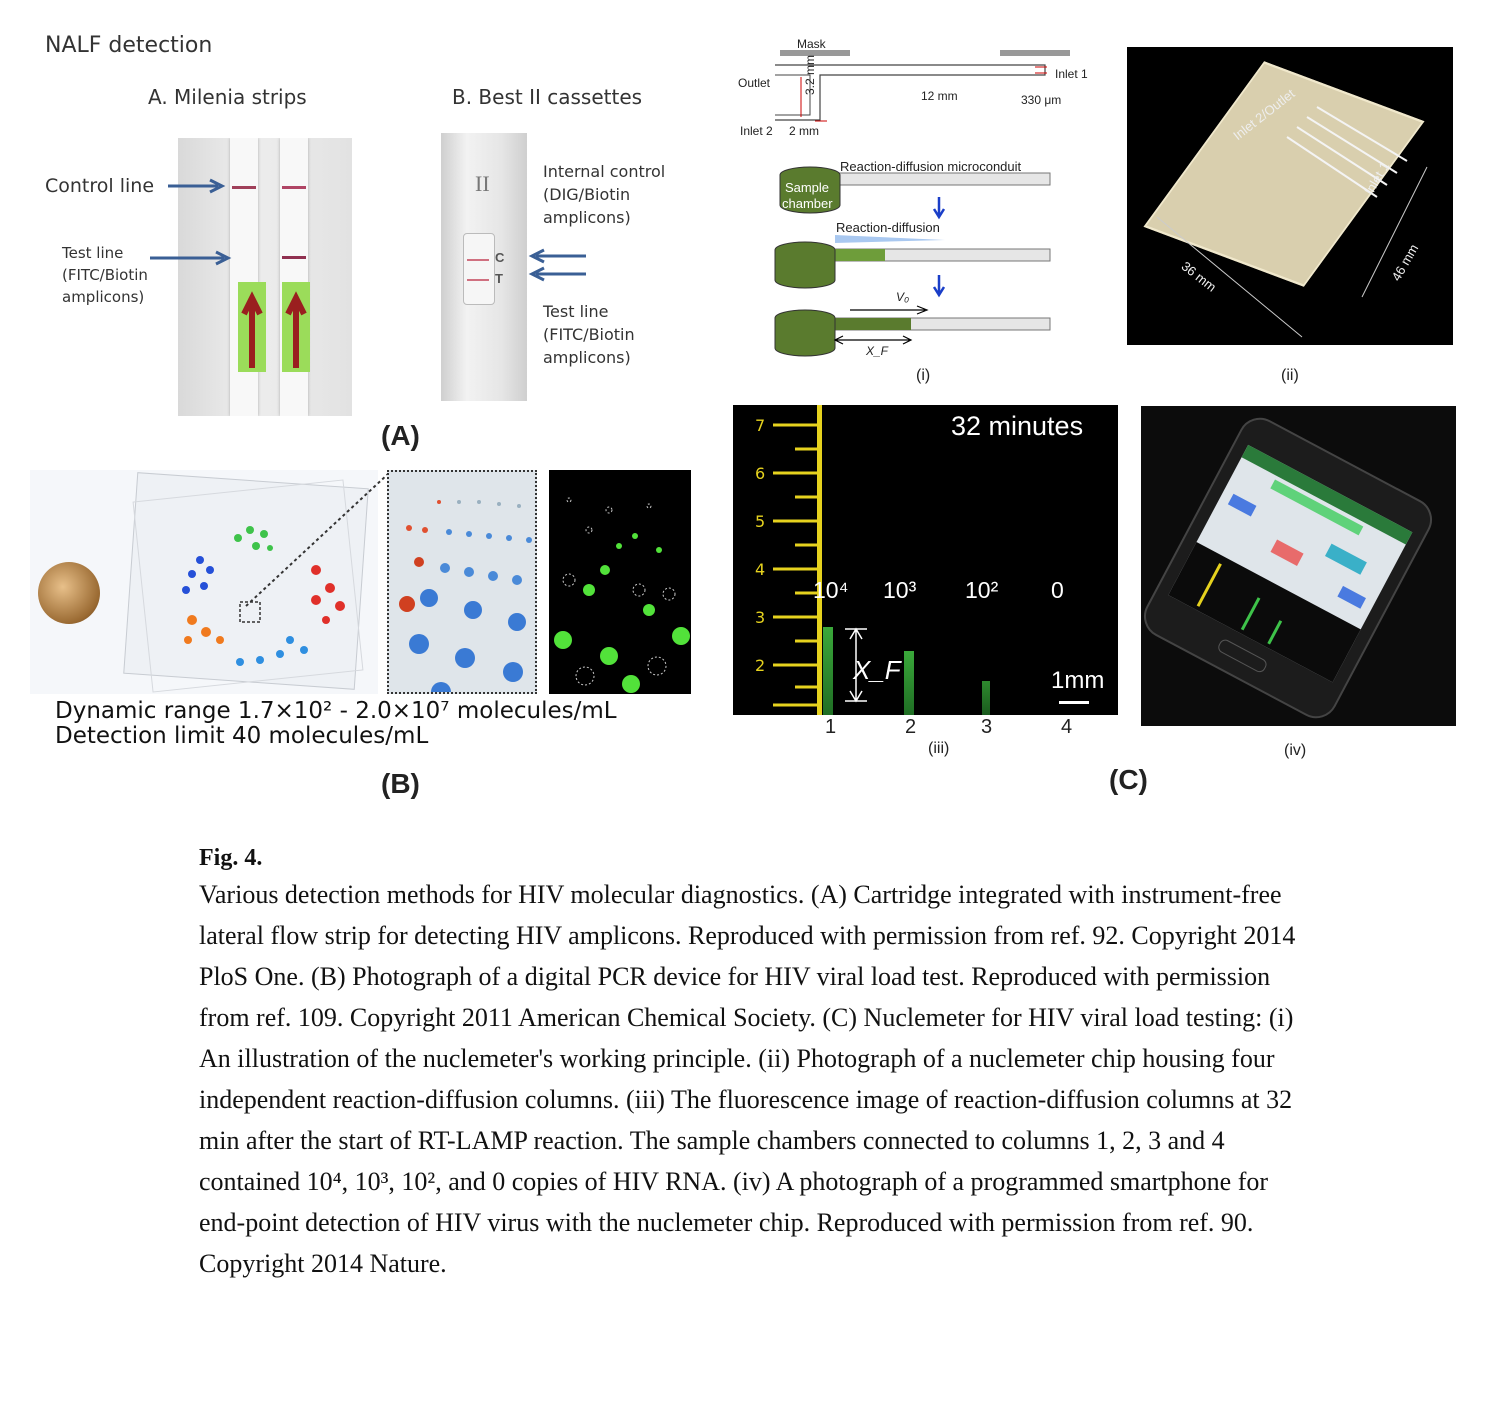  What do you see at coordinates (105, 275) in the screenshot?
I see `test-line-label: Test line (FITC/Biotin amplicons)` at bounding box center [105, 275].